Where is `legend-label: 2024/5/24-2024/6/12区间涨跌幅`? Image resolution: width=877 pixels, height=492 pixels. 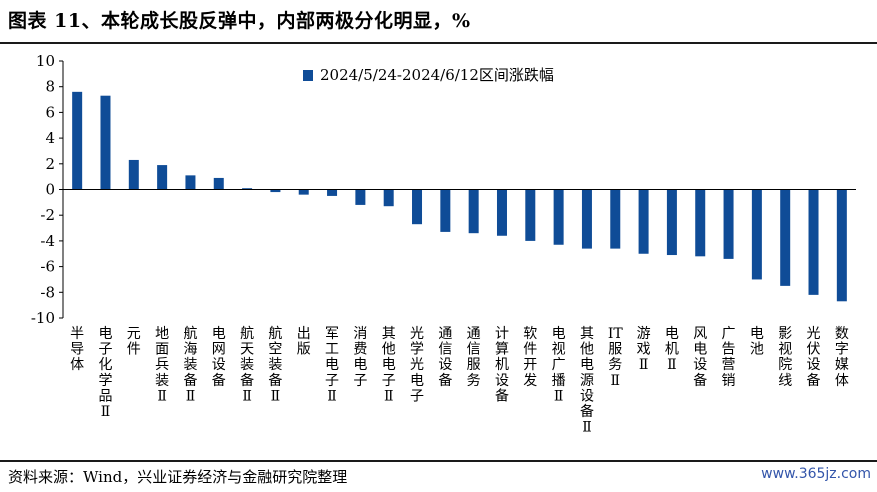
legend-label: 2024/5/24-2024/6/12区间涨跌幅 is located at coordinates (437, 75).